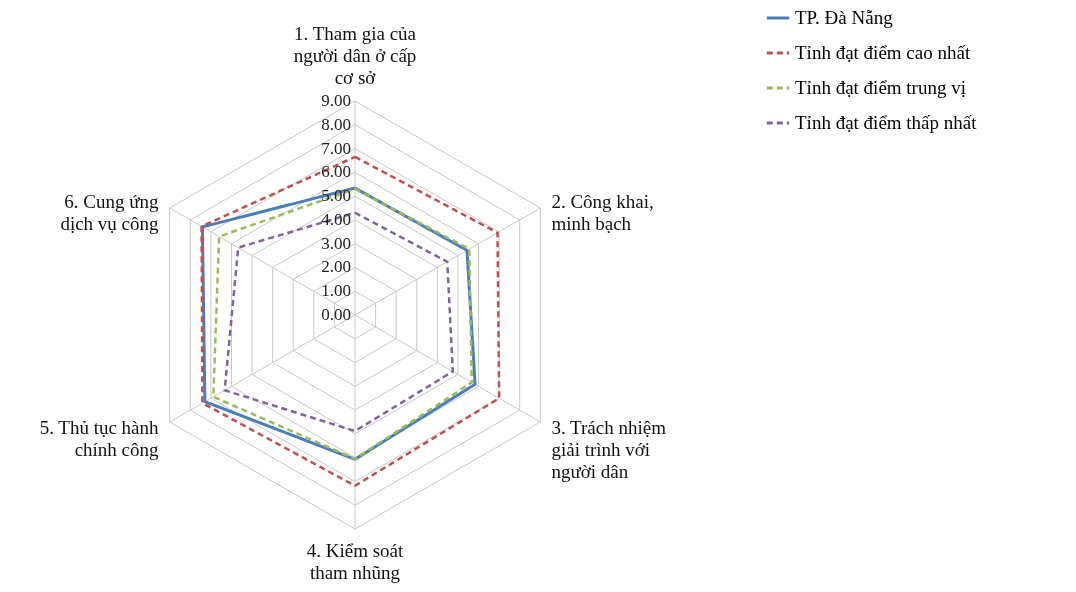  What do you see at coordinates (886, 122) in the screenshot?
I see `legend-label: Tỉnh đạt điểm thấp nhất` at bounding box center [886, 122].